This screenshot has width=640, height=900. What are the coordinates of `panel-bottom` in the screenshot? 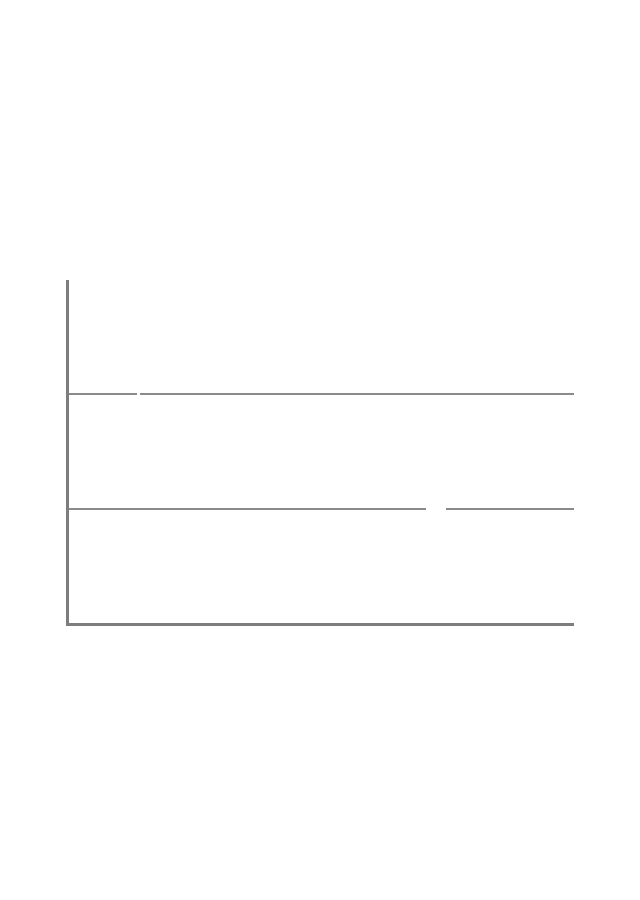 It's located at (321, 566).